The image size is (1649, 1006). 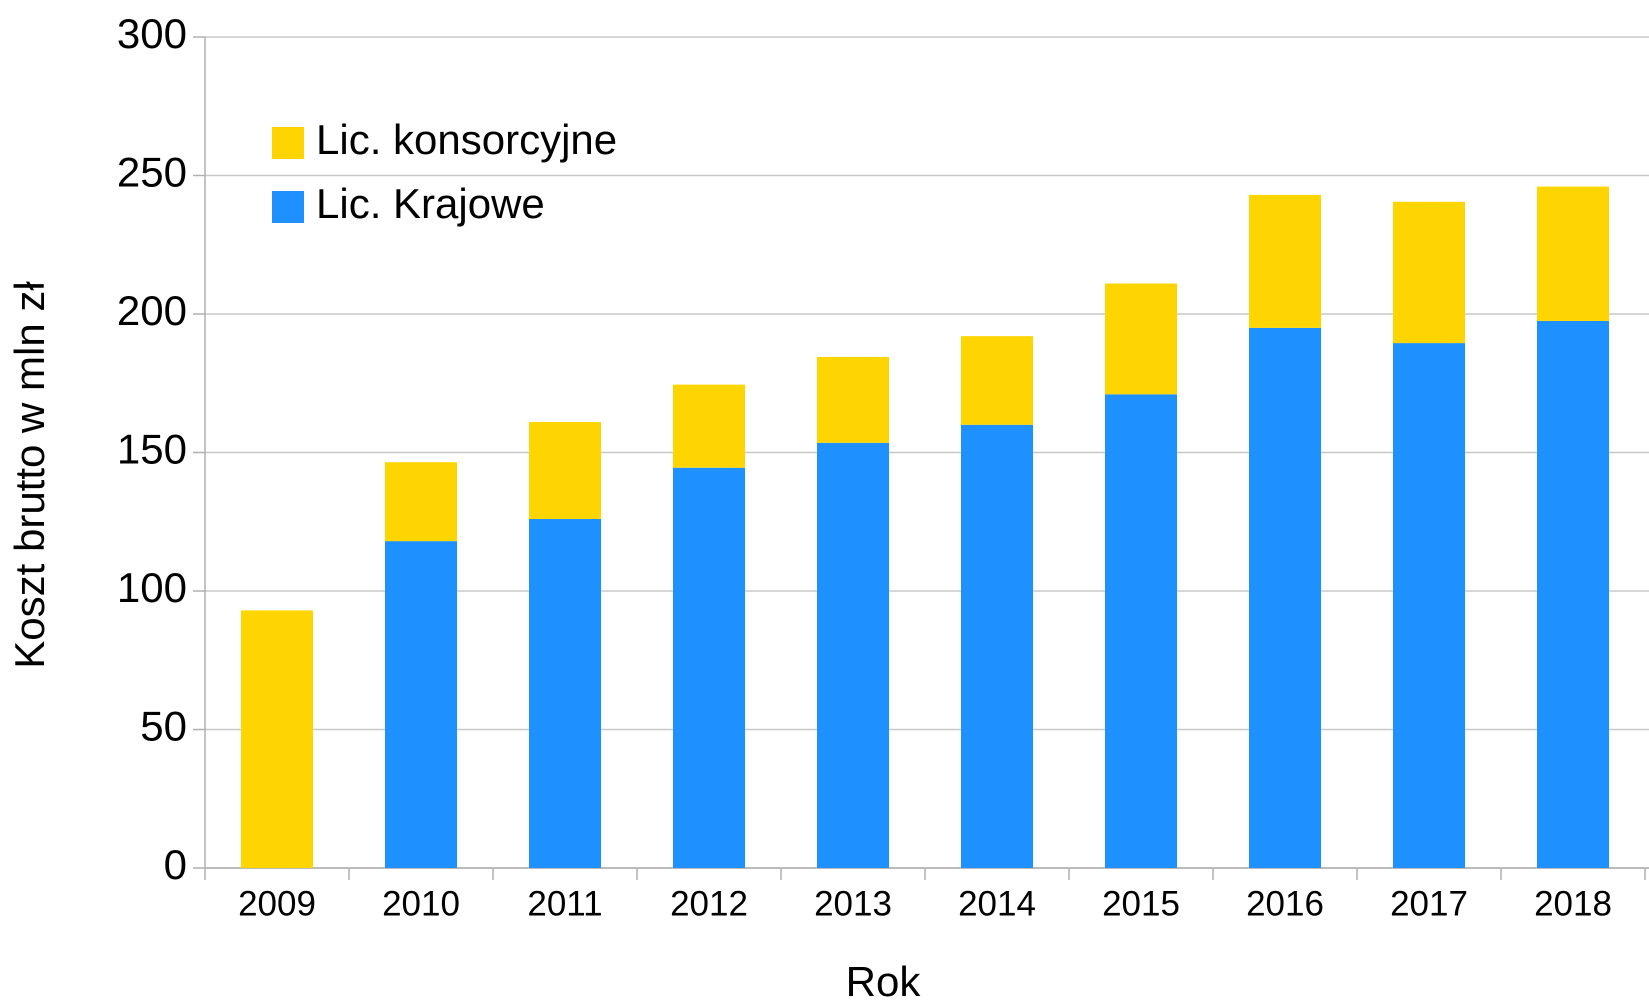 What do you see at coordinates (709, 903) in the screenshot?
I see `x-tick-label: 2012` at bounding box center [709, 903].